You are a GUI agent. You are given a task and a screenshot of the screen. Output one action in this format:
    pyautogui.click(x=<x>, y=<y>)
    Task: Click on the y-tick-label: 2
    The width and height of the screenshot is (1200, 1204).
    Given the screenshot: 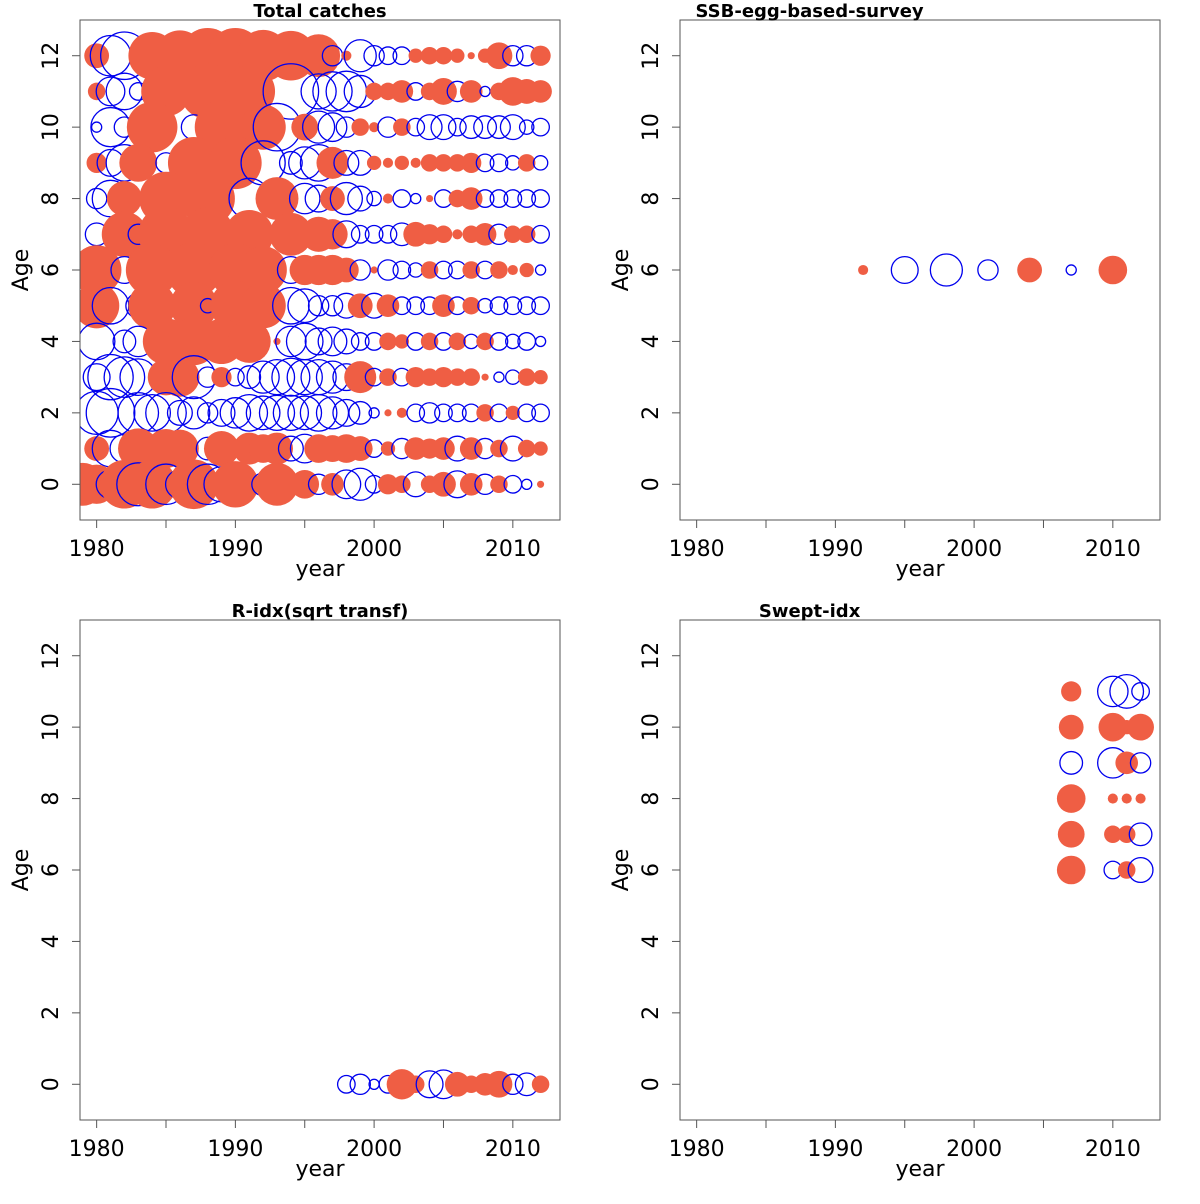 What is the action you would take?
    pyautogui.click(x=51, y=1013)
    